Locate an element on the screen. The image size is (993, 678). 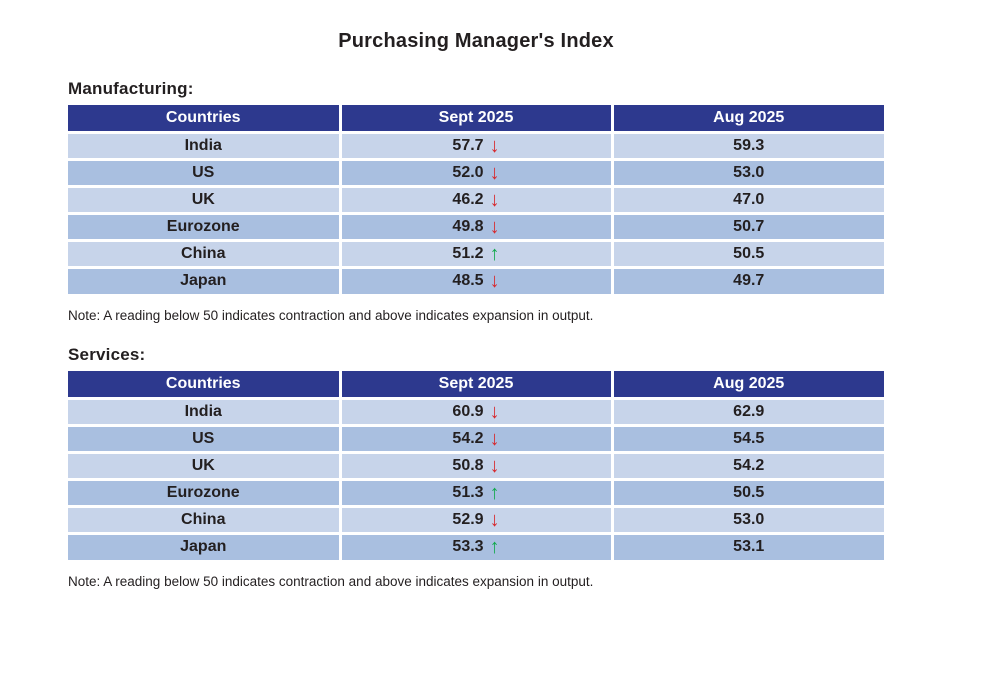
section-label-services: Services: is located at coordinates (107, 354).